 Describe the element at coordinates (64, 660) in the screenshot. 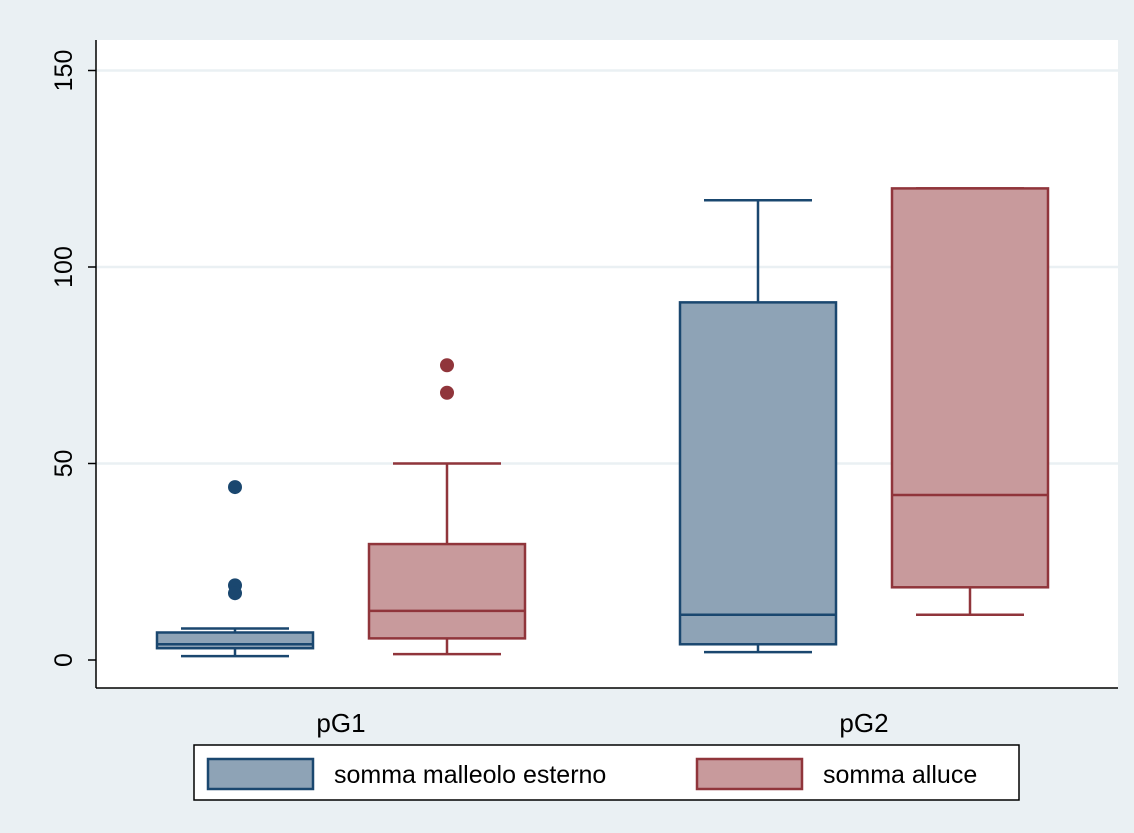

I see `y-tick-label: 0` at that location.